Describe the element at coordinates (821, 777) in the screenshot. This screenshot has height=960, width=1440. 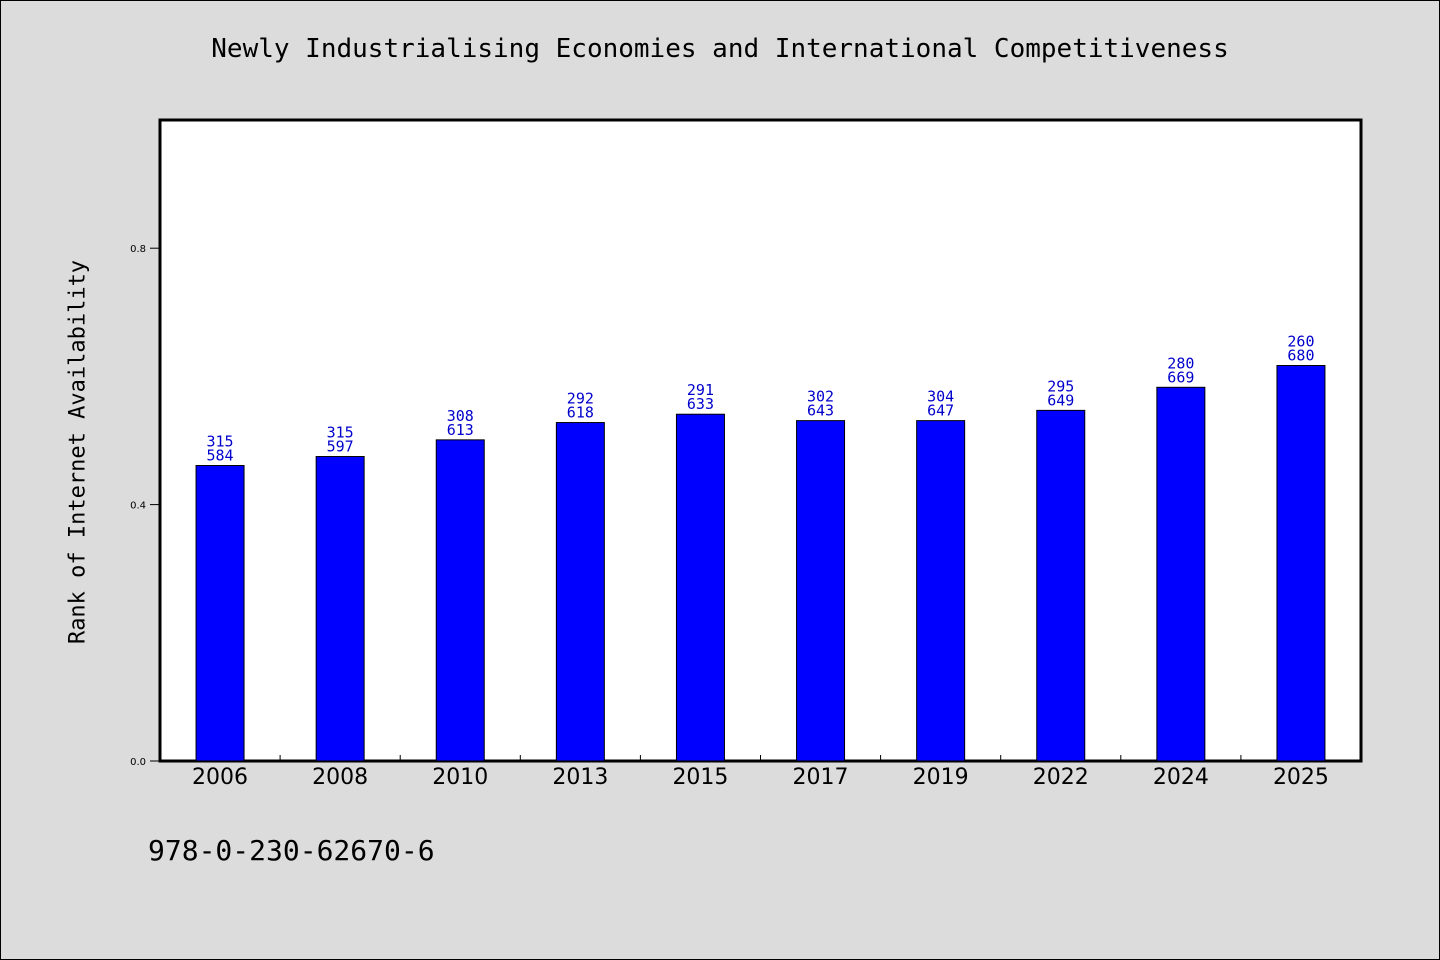
I see `x-tick-label: 2017` at that location.